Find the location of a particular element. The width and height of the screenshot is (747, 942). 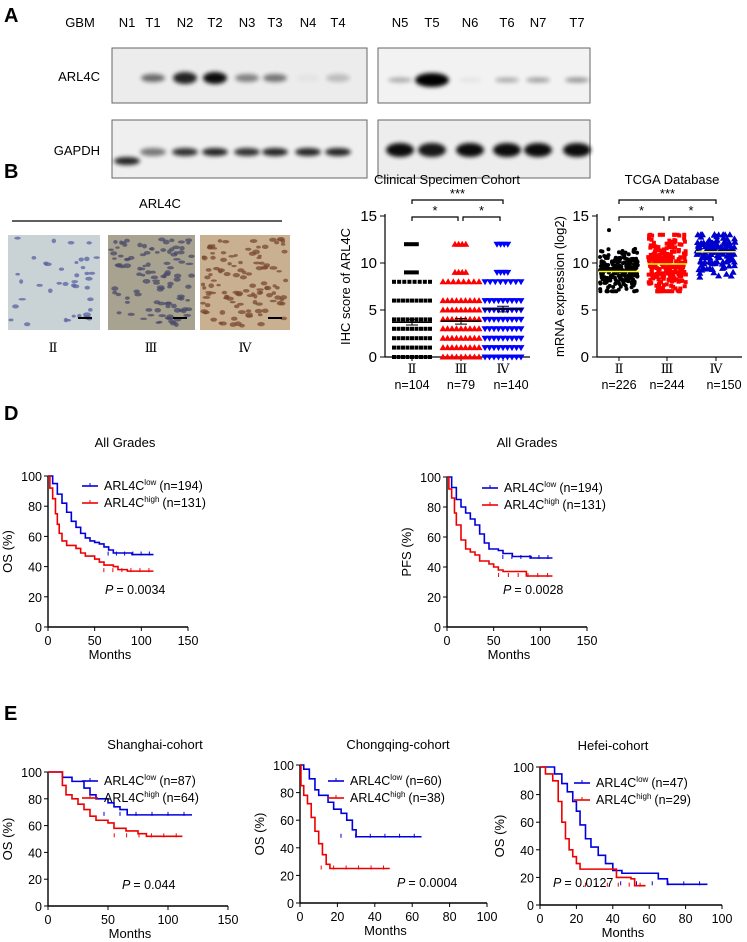

lane-label: T5 is located at coordinates (431, 22).